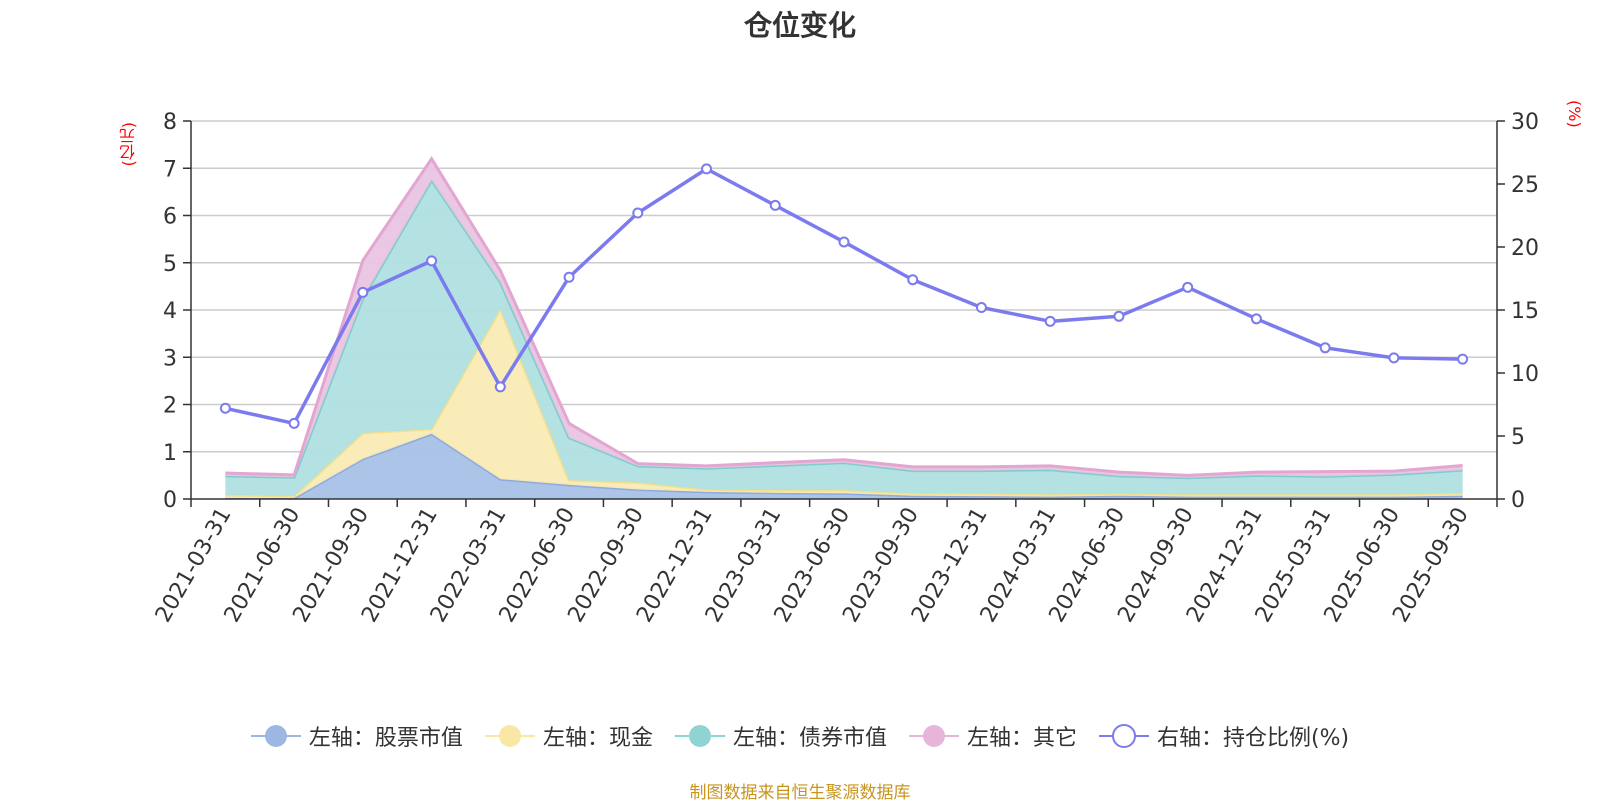 The height and width of the screenshot is (803, 1600). What do you see at coordinates (170, 500) in the screenshot?
I see `left-tick-label: 0` at bounding box center [170, 500].